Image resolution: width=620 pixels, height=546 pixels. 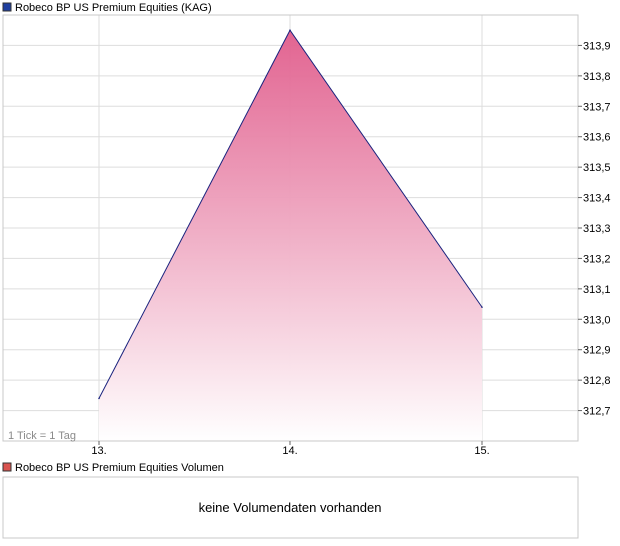 I want to click on y-tick-label: 313,4, so click(x=597, y=199).